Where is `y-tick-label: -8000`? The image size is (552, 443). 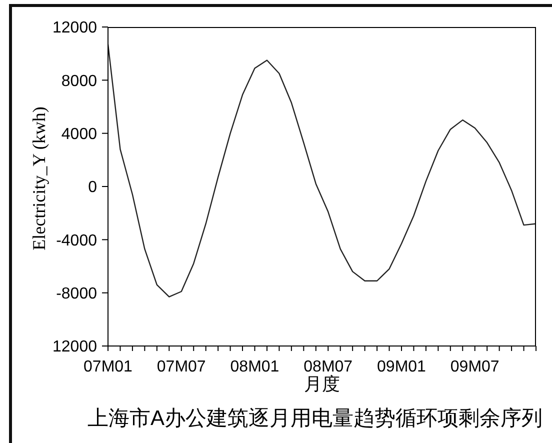 y-tick-label: -8000 is located at coordinates (77, 294).